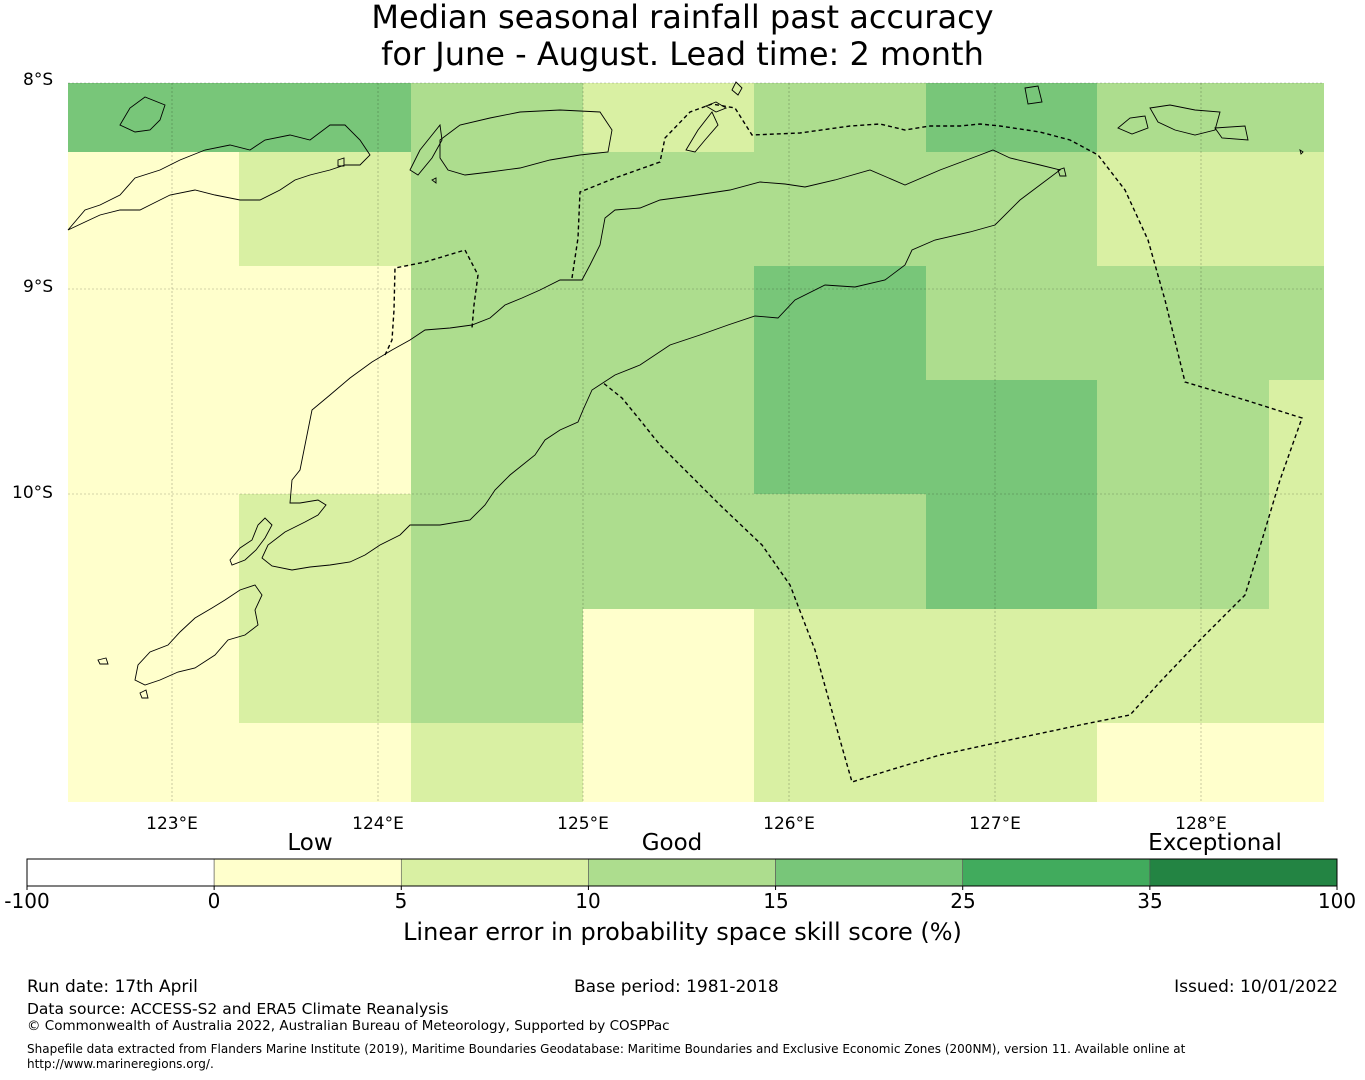  What do you see at coordinates (198, 635) in the screenshot?
I see `sawu-island-coast` at bounding box center [198, 635].